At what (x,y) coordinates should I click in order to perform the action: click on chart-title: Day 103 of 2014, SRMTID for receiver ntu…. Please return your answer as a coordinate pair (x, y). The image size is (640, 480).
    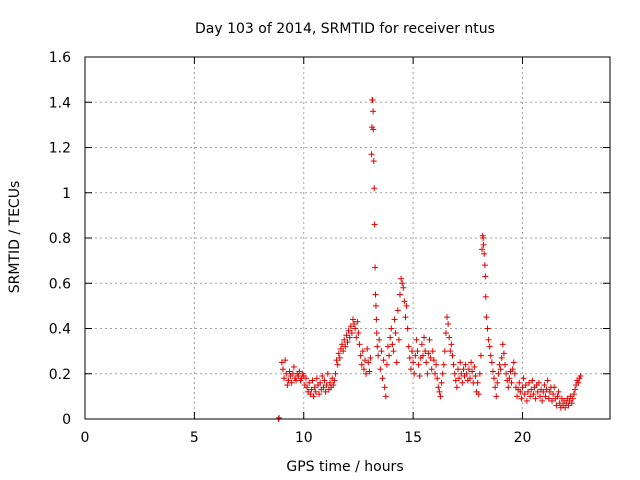
    Looking at the image, I should click on (345, 29).